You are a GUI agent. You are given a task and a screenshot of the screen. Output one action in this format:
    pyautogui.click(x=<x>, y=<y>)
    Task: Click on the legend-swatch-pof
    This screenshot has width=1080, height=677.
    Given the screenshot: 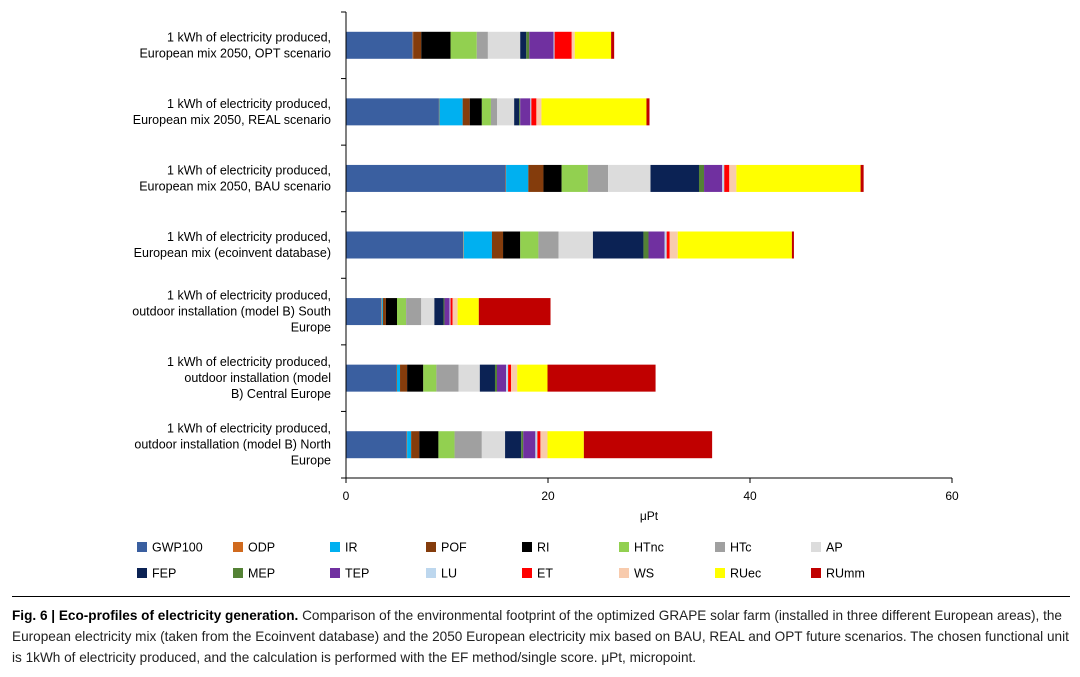 What is the action you would take?
    pyautogui.click(x=431, y=547)
    